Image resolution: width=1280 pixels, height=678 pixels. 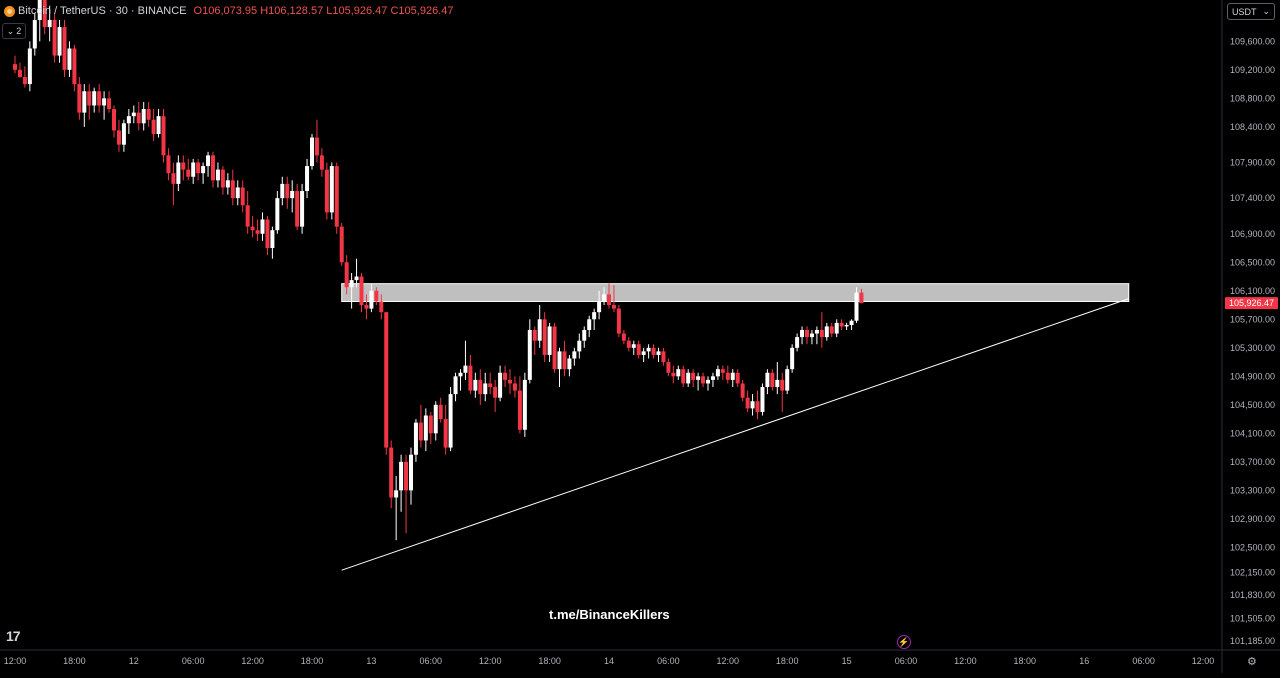 What do you see at coordinates (14, 31) in the screenshot?
I see `indicators-toggle-button: ⌄ 2` at bounding box center [14, 31].